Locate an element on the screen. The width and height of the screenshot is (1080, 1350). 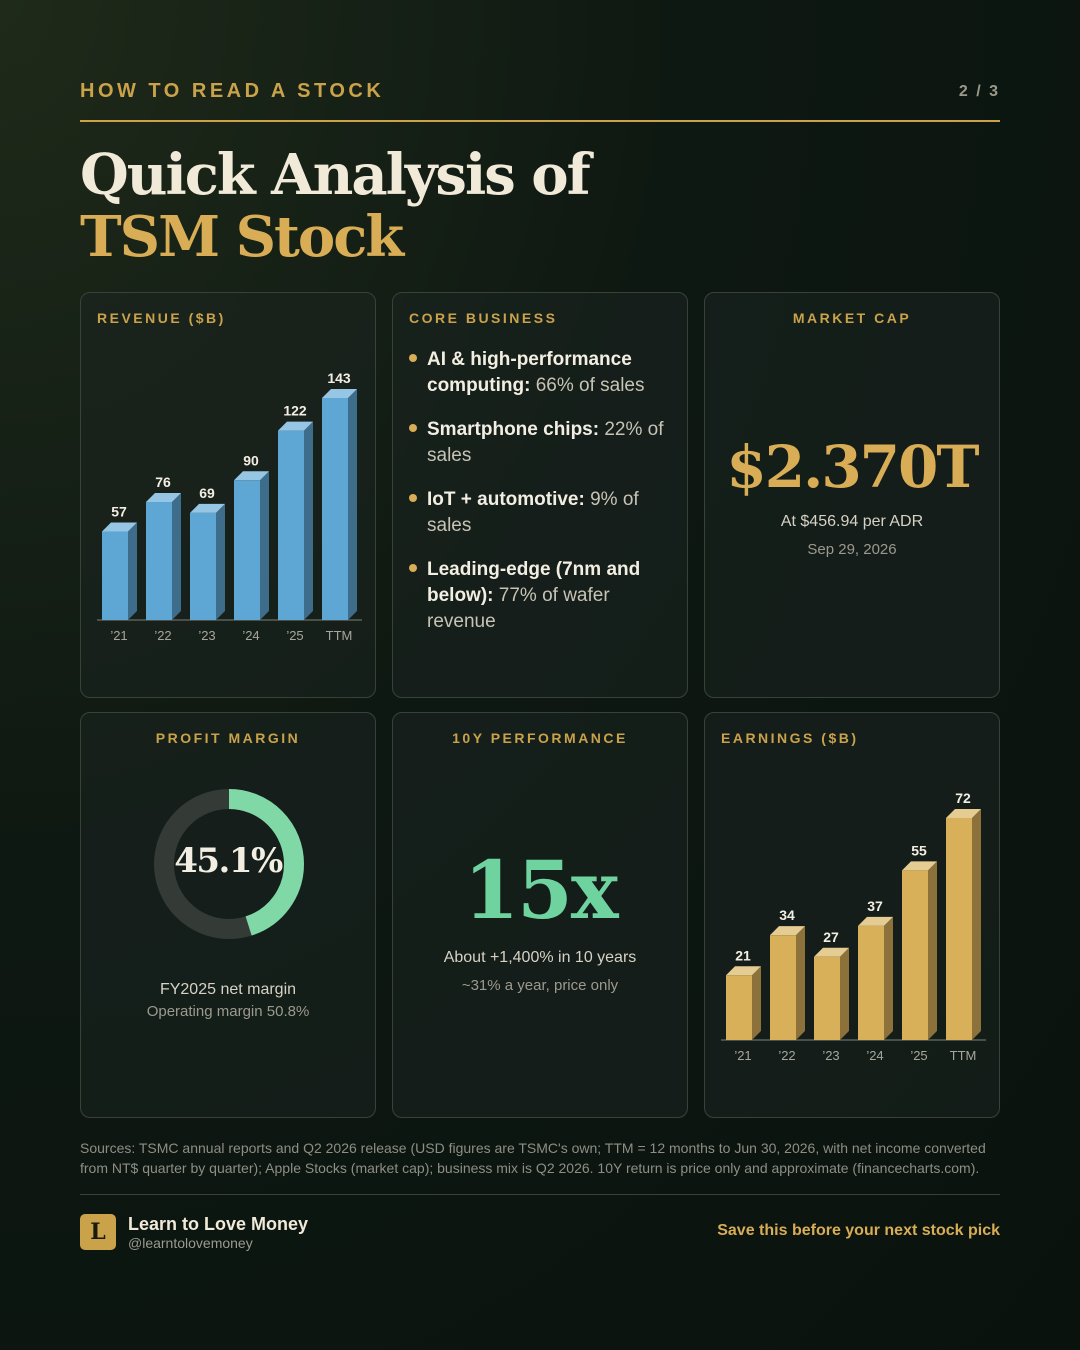
revenue-value-label: 57 is located at coordinates (119, 512).